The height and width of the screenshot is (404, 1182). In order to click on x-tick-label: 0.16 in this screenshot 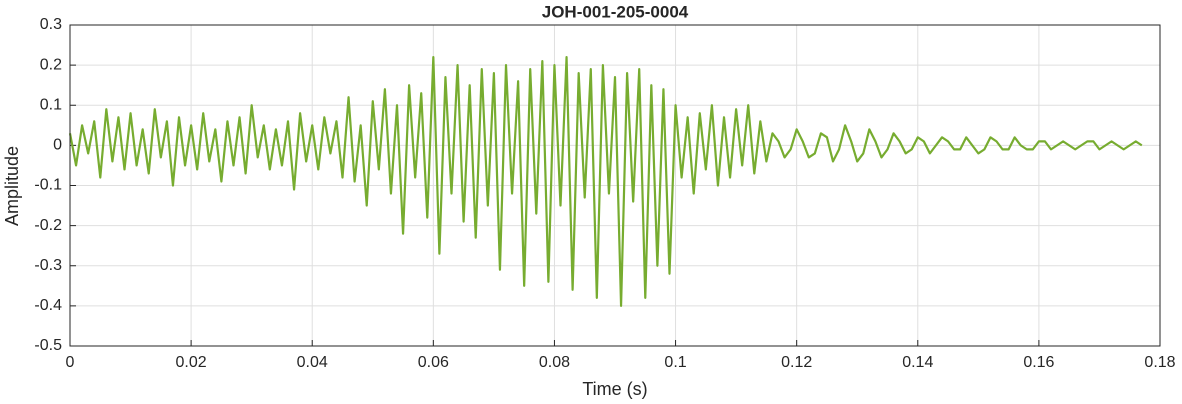, I will do `click(1038, 362)`.